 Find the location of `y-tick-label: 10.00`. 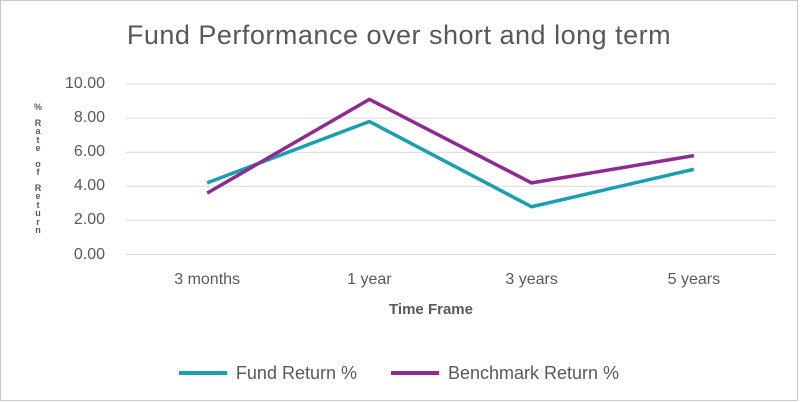

y-tick-label: 10.00 is located at coordinates (84, 83).